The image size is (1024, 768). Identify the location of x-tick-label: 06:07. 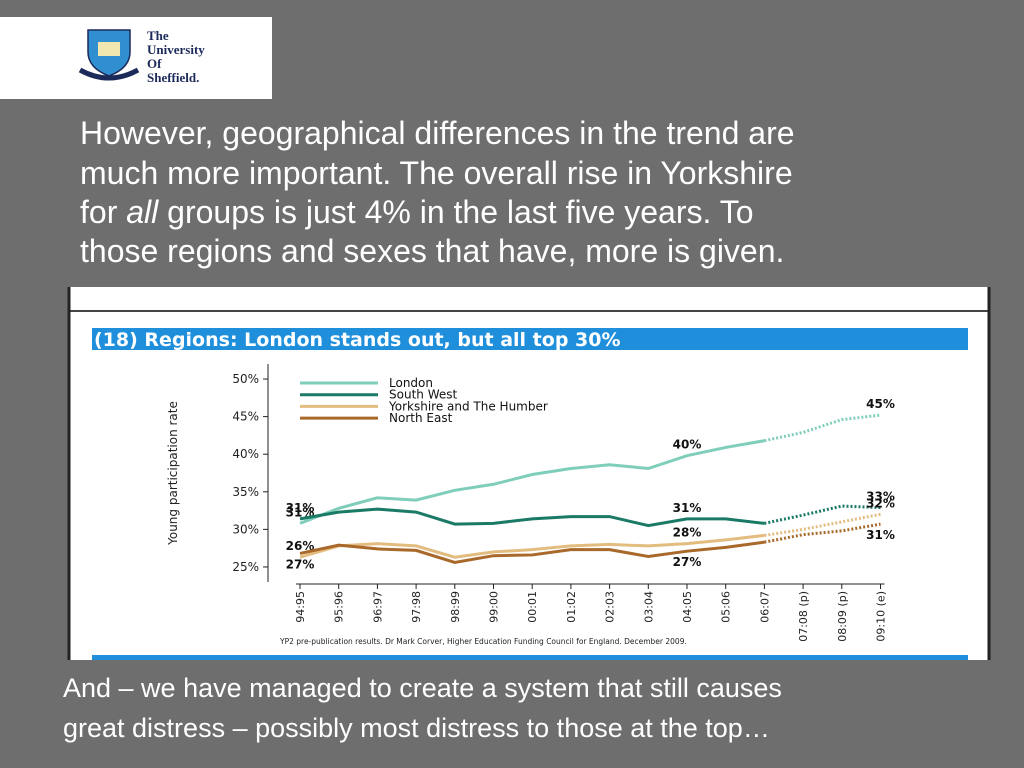
(764, 607).